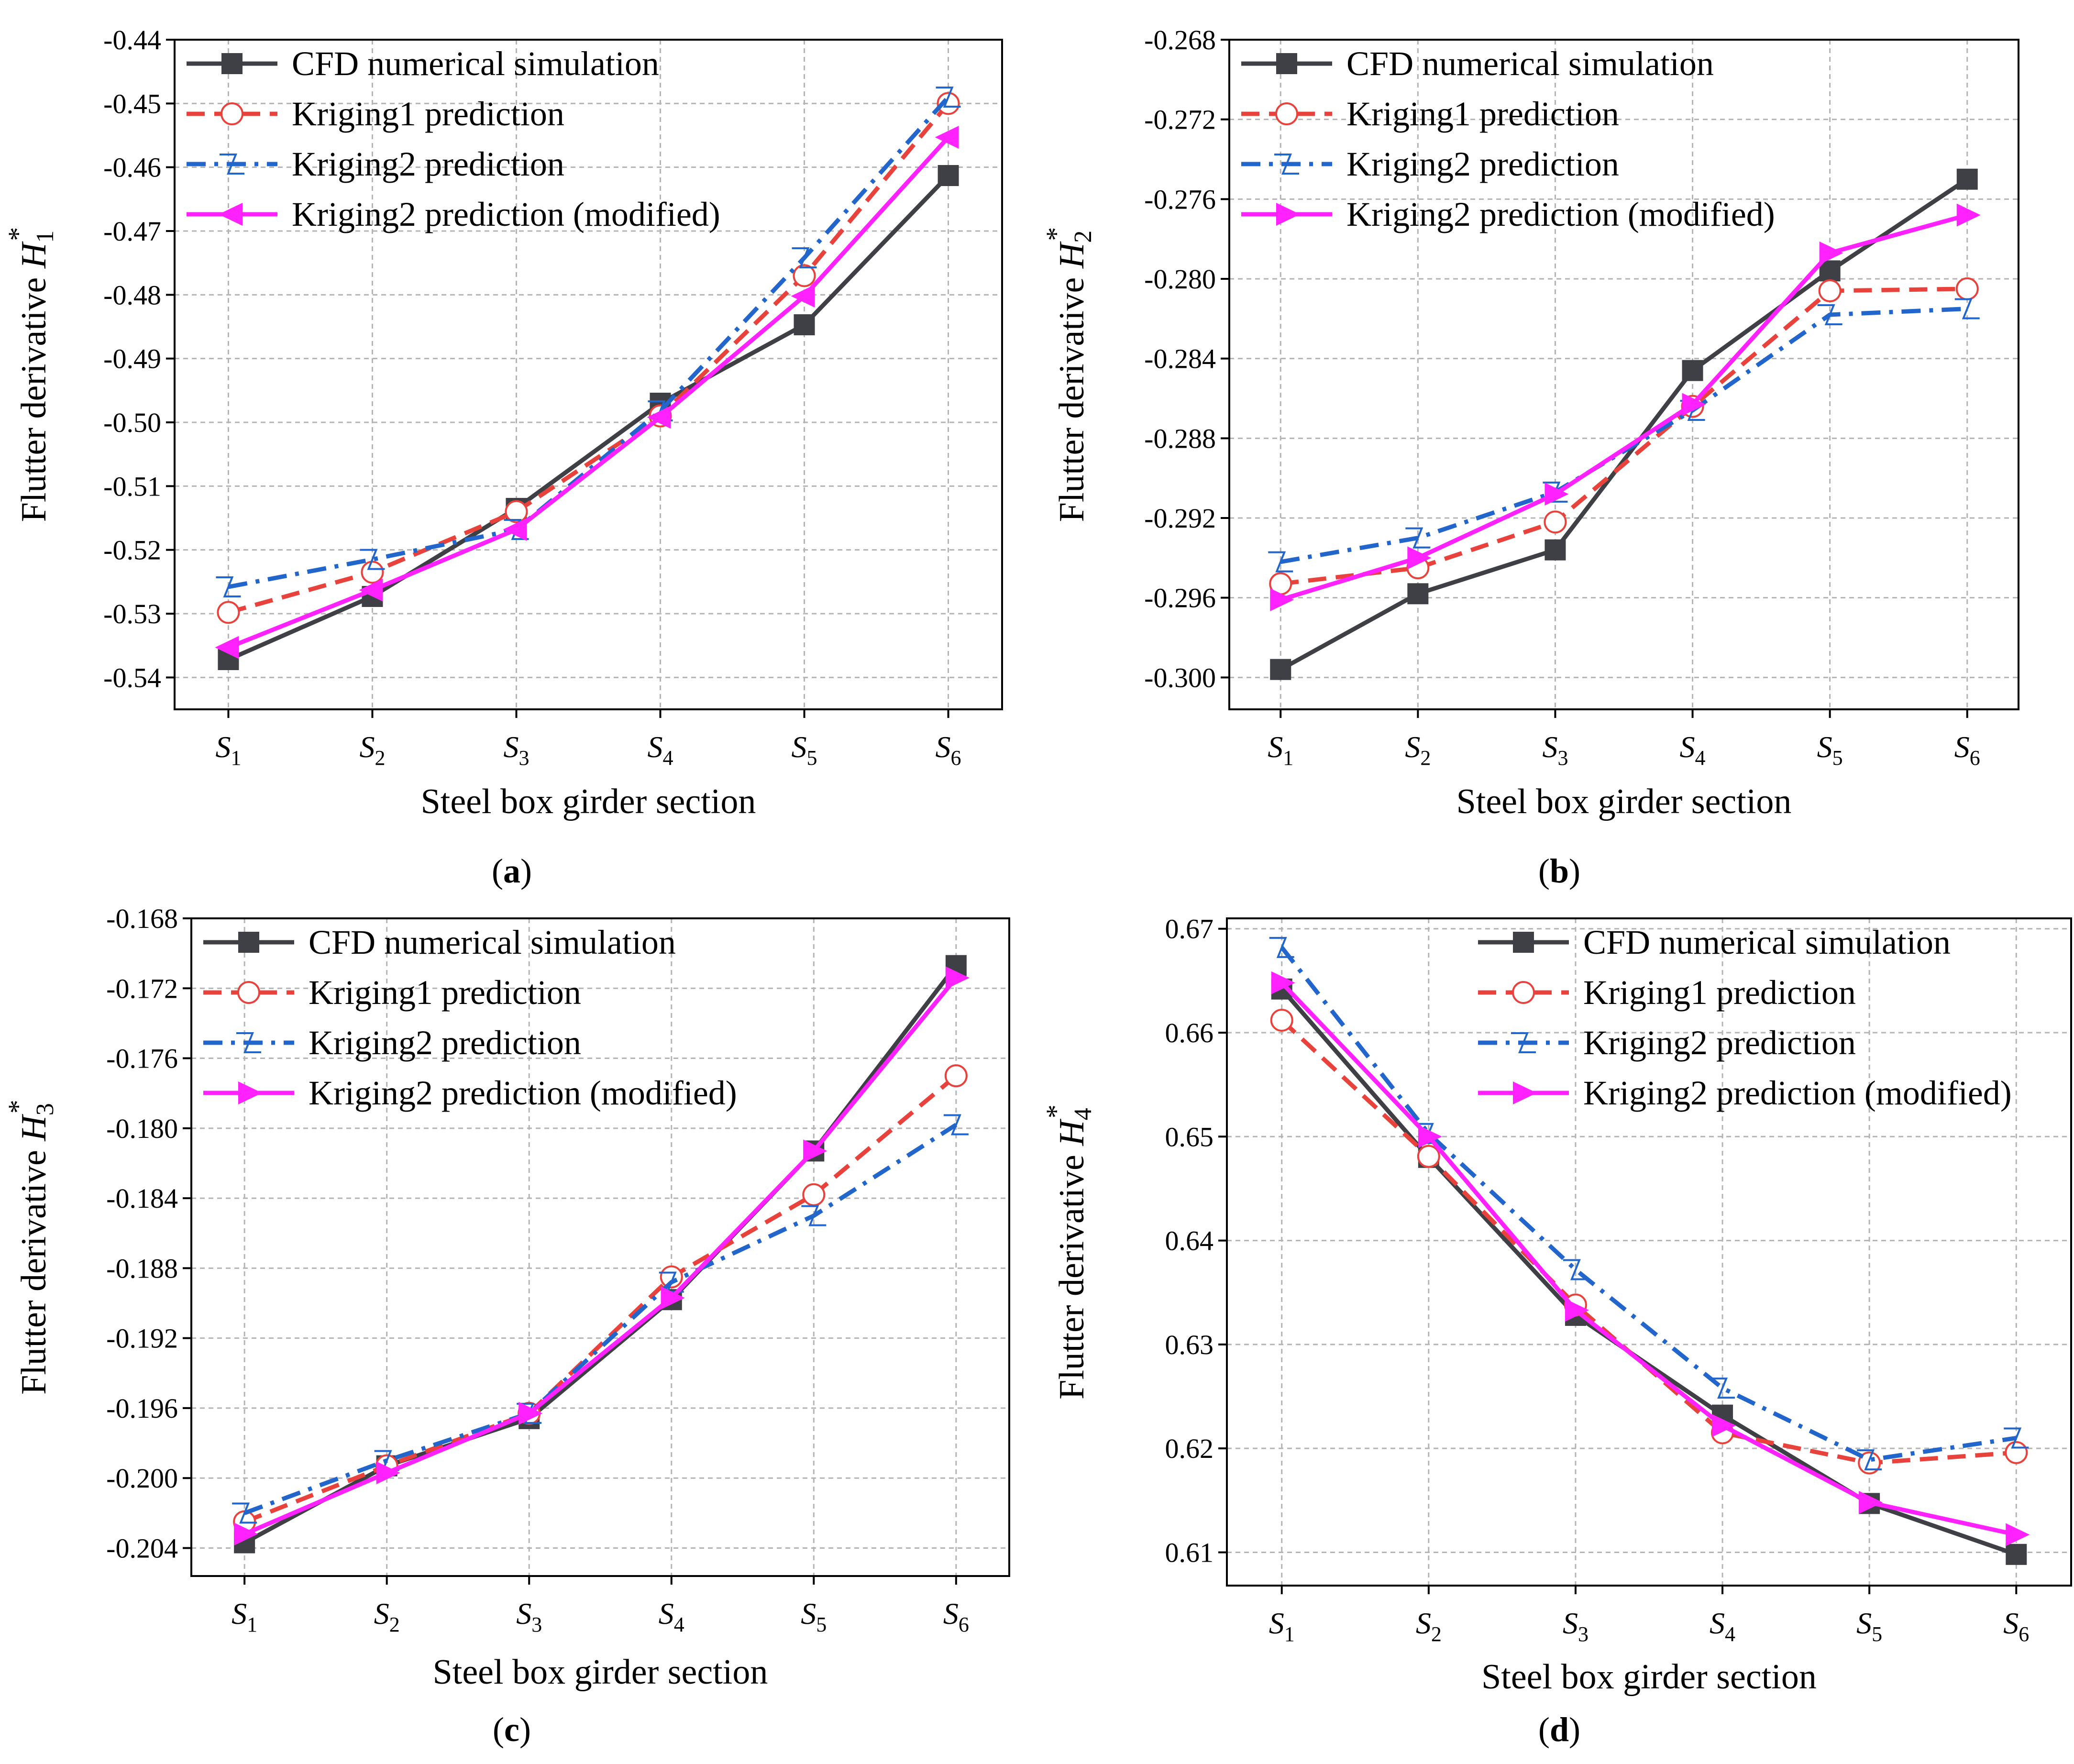 The height and width of the screenshot is (1764, 2074). What do you see at coordinates (132, 231) in the screenshot?
I see `y-tick-label: -0.47` at bounding box center [132, 231].